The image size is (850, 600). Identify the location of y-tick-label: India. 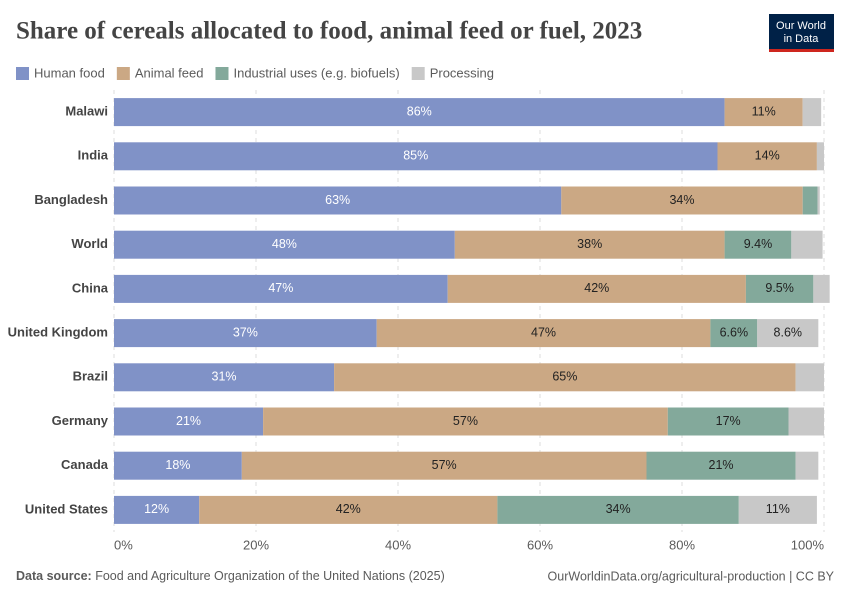
(93, 155).